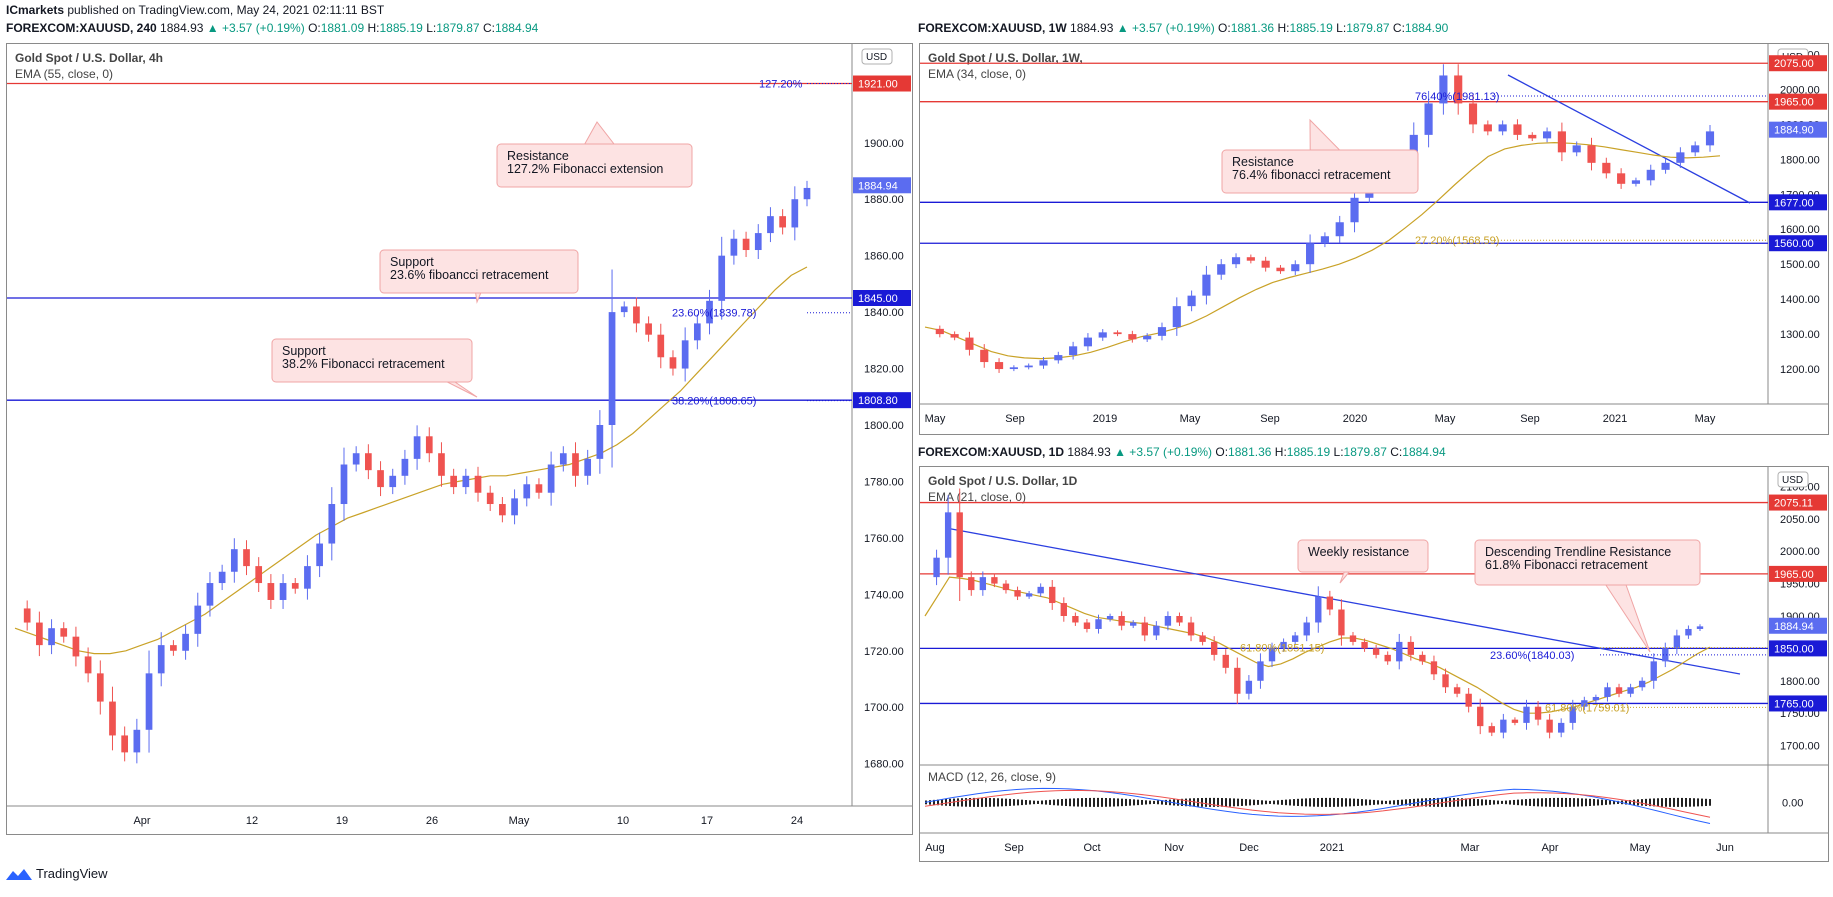 This screenshot has height=897, width=1833. Describe the element at coordinates (1457, 241) in the screenshot. I see `fib-label: 27.20%(1568.59)` at that location.